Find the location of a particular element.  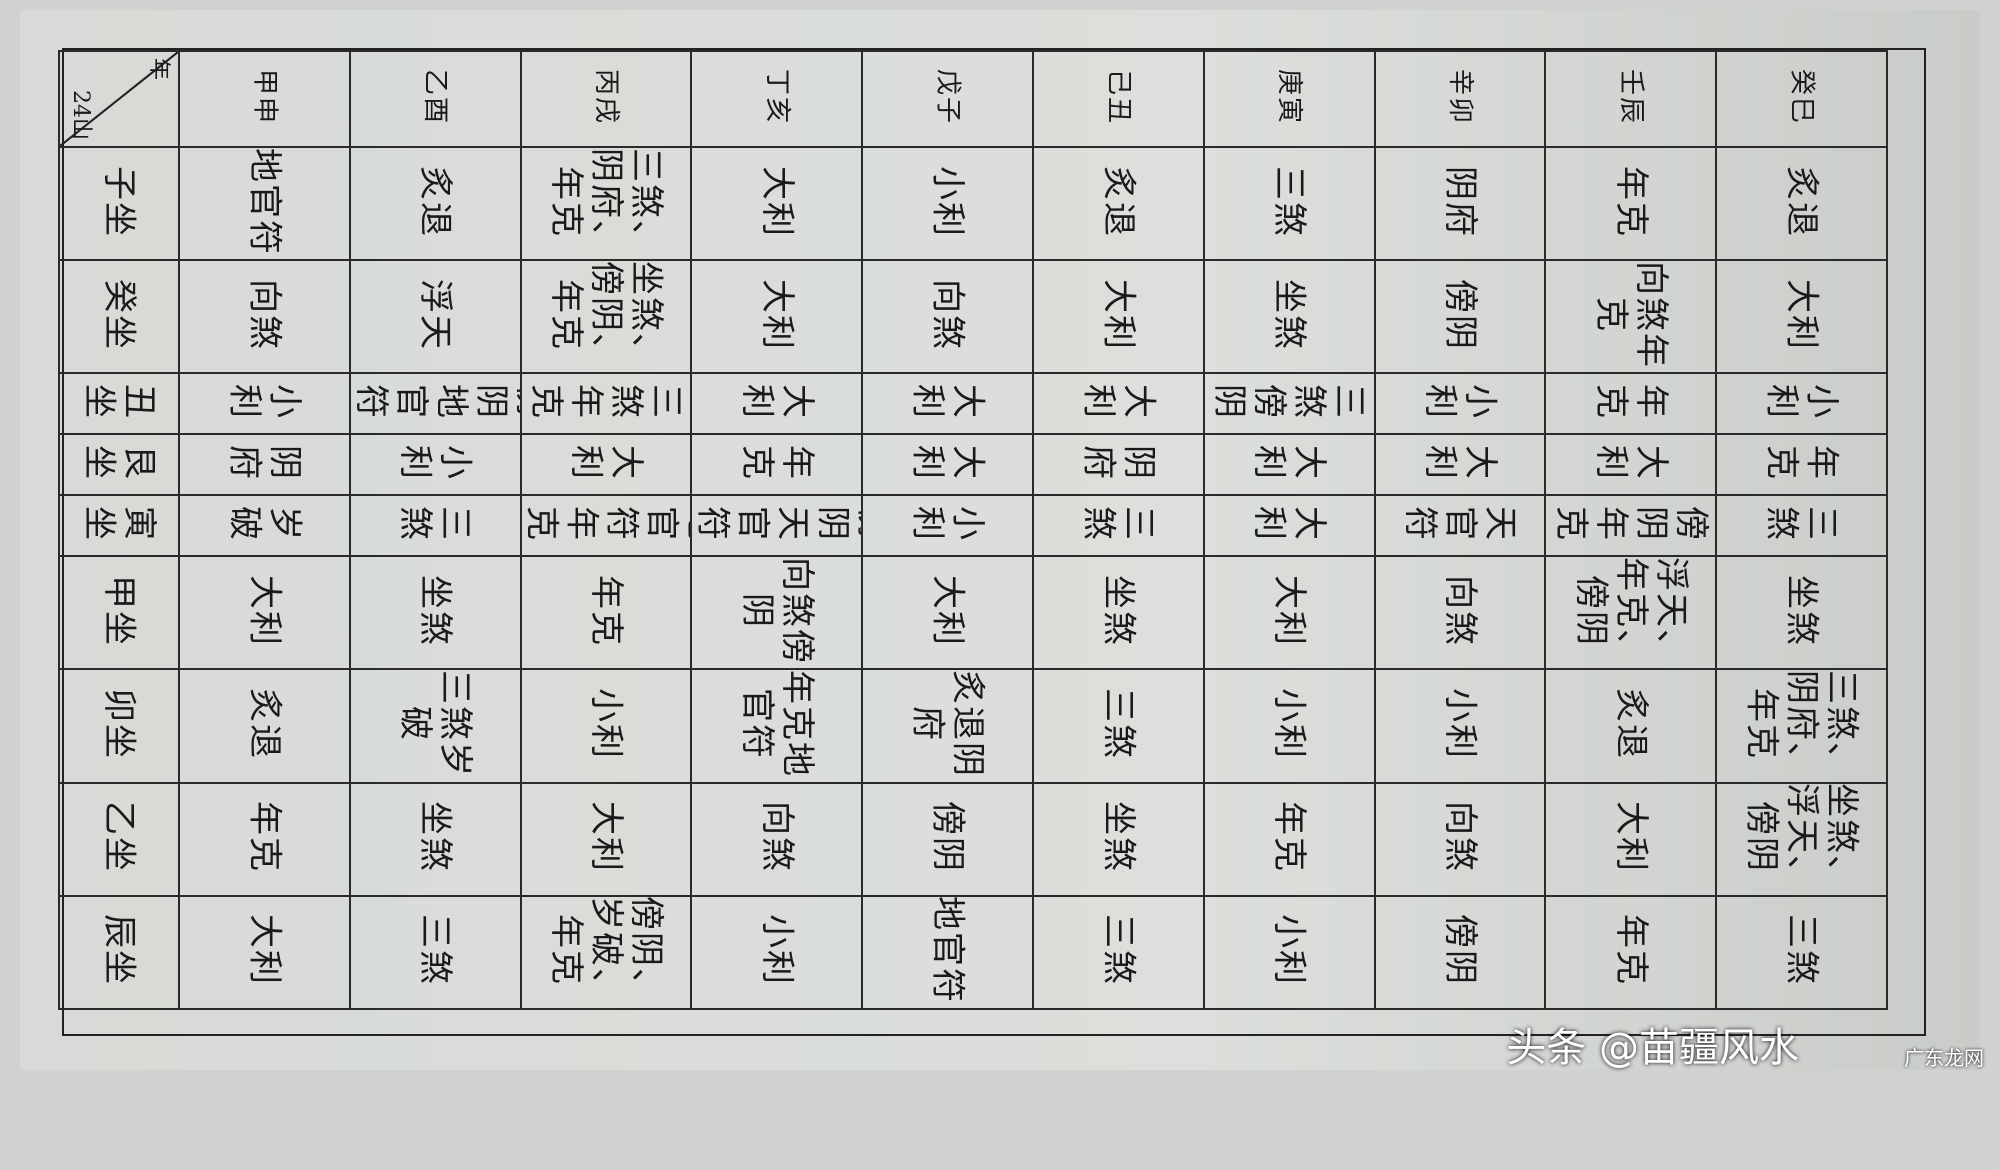

table-cell: 向煞年克 is located at coordinates (1631, 317).